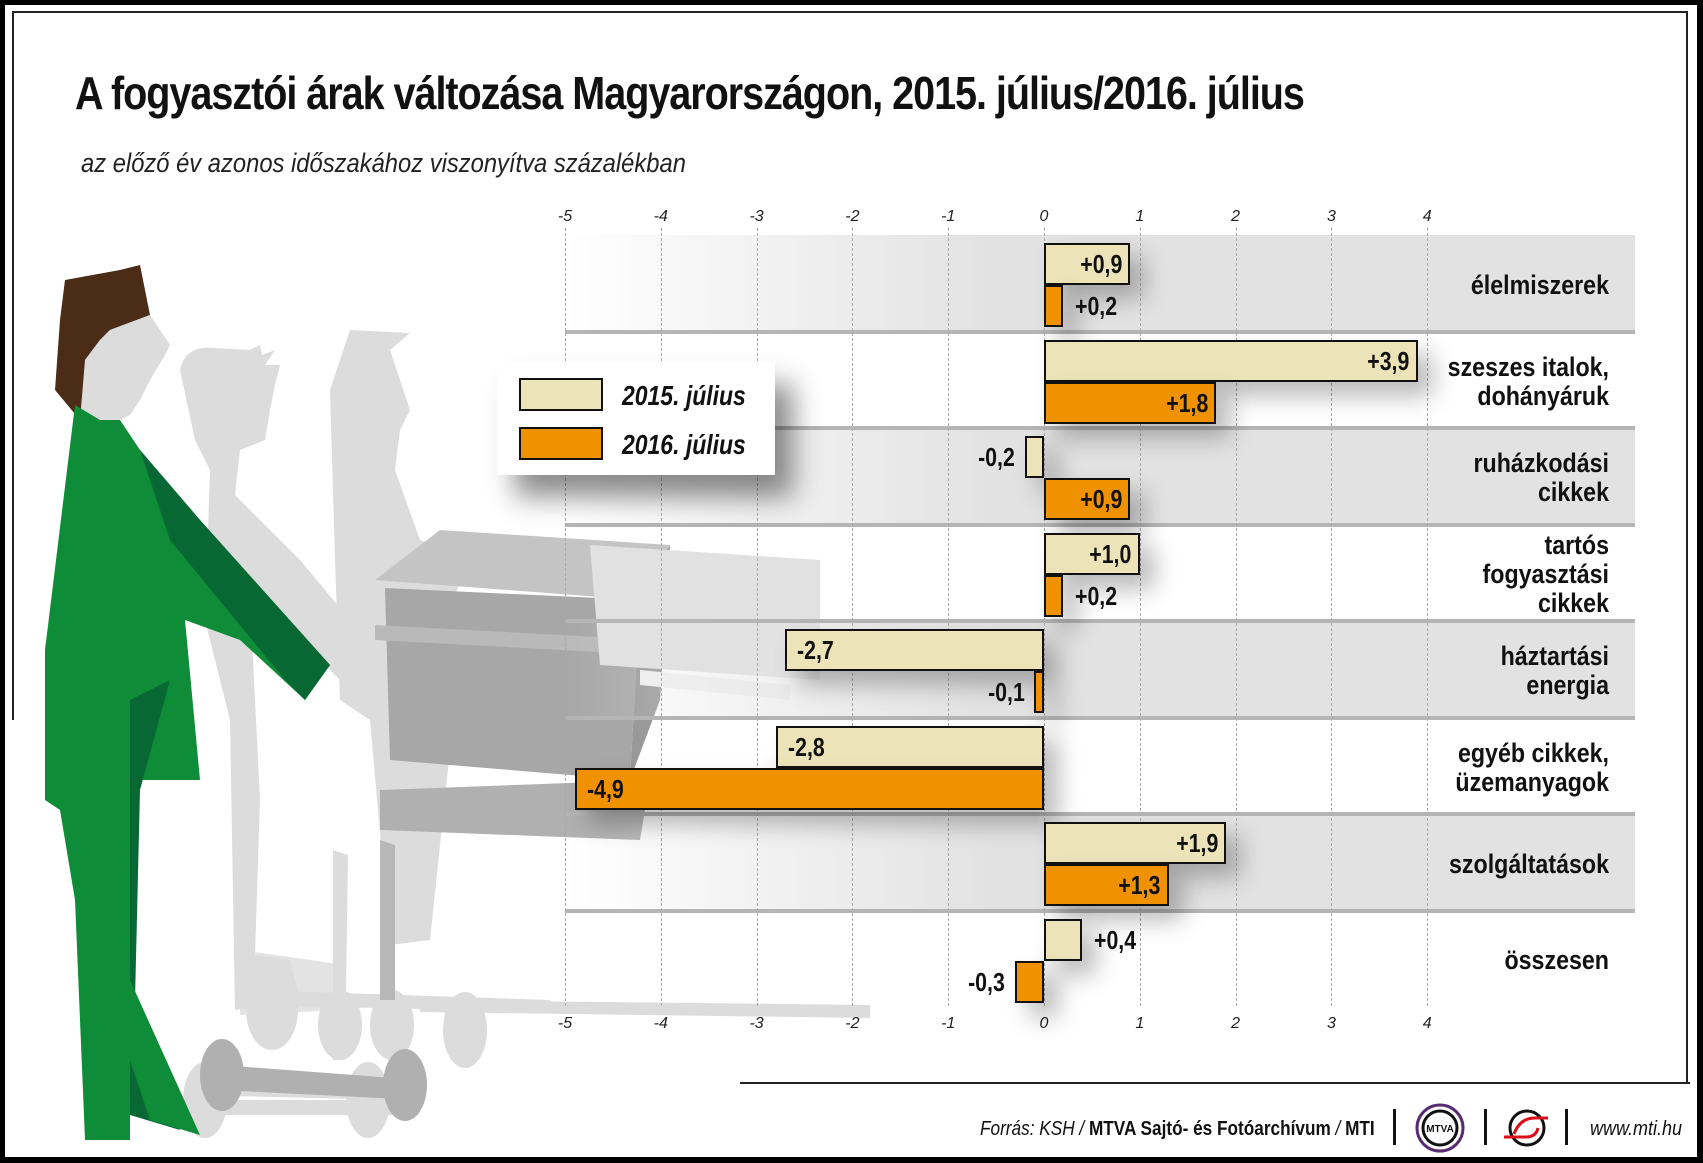 The width and height of the screenshot is (1703, 1163). What do you see at coordinates (660, 216) in the screenshot?
I see `x-tick-top: -4` at bounding box center [660, 216].